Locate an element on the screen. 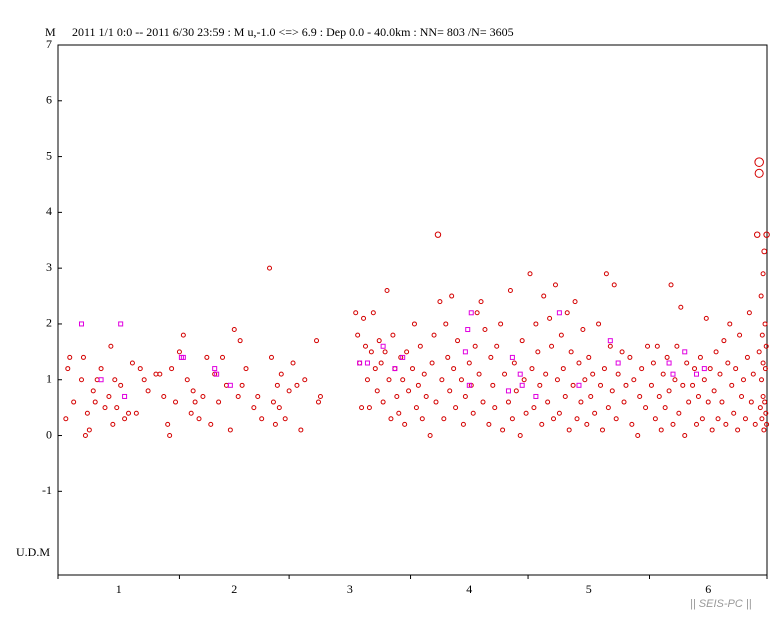 This screenshot has height=618, width=783. y-tick-label: 6 is located at coordinates (49, 100).